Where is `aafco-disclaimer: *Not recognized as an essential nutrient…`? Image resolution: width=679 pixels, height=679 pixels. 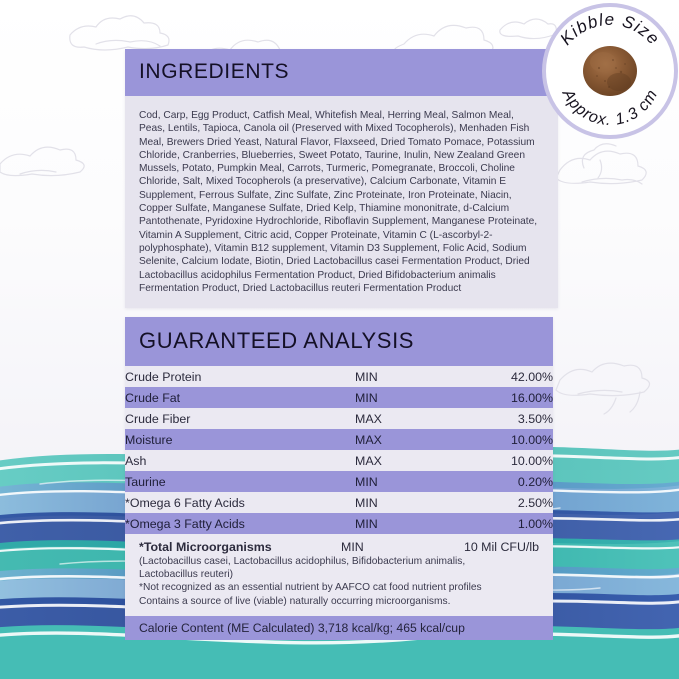
aafco-disclaimer: *Not recognized as an essential nutrient… is located at coordinates (310, 588).